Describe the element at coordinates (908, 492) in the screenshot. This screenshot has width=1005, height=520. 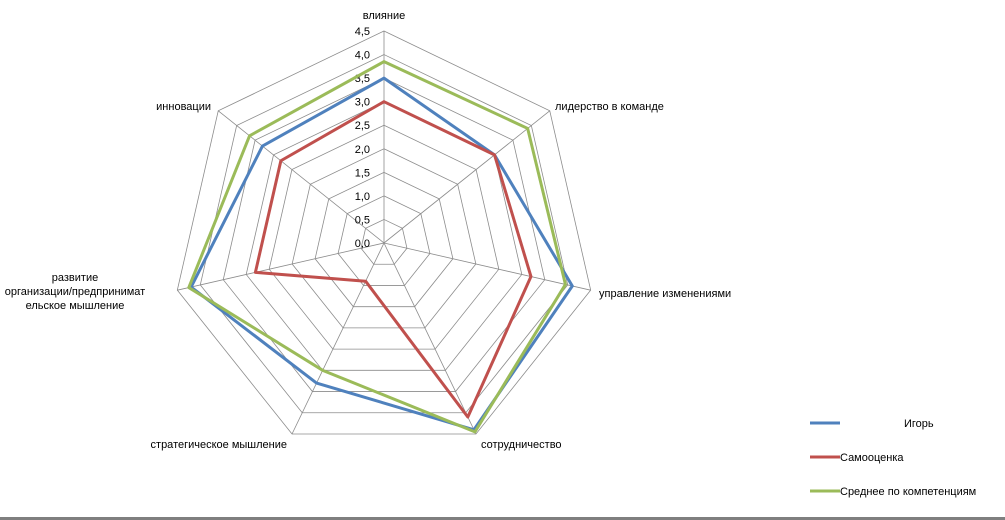
I see `legend-label: Среднее по компетенциям` at that location.